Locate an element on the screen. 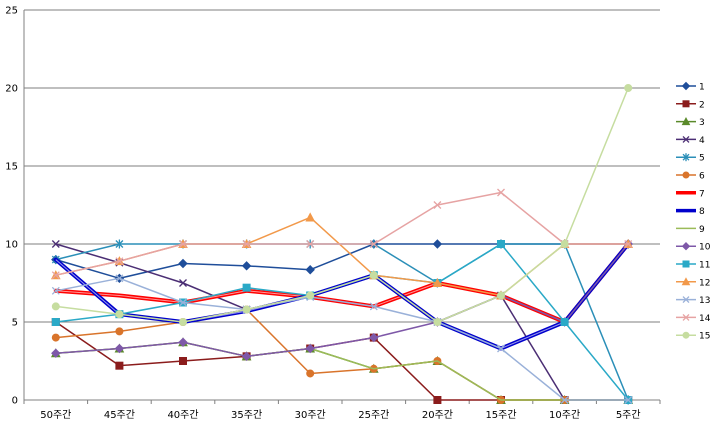 The height and width of the screenshot is (431, 720). legend-label: 14 is located at coordinates (705, 319).